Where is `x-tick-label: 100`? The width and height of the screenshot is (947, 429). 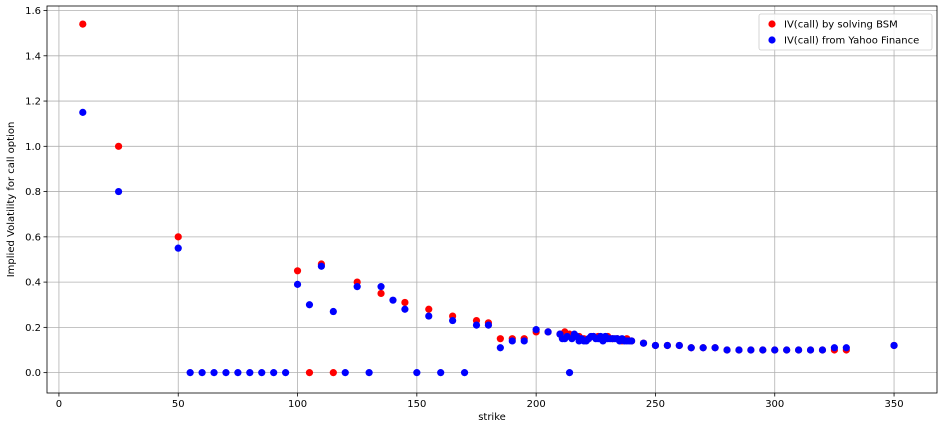 x-tick-label: 100 is located at coordinates (297, 404).